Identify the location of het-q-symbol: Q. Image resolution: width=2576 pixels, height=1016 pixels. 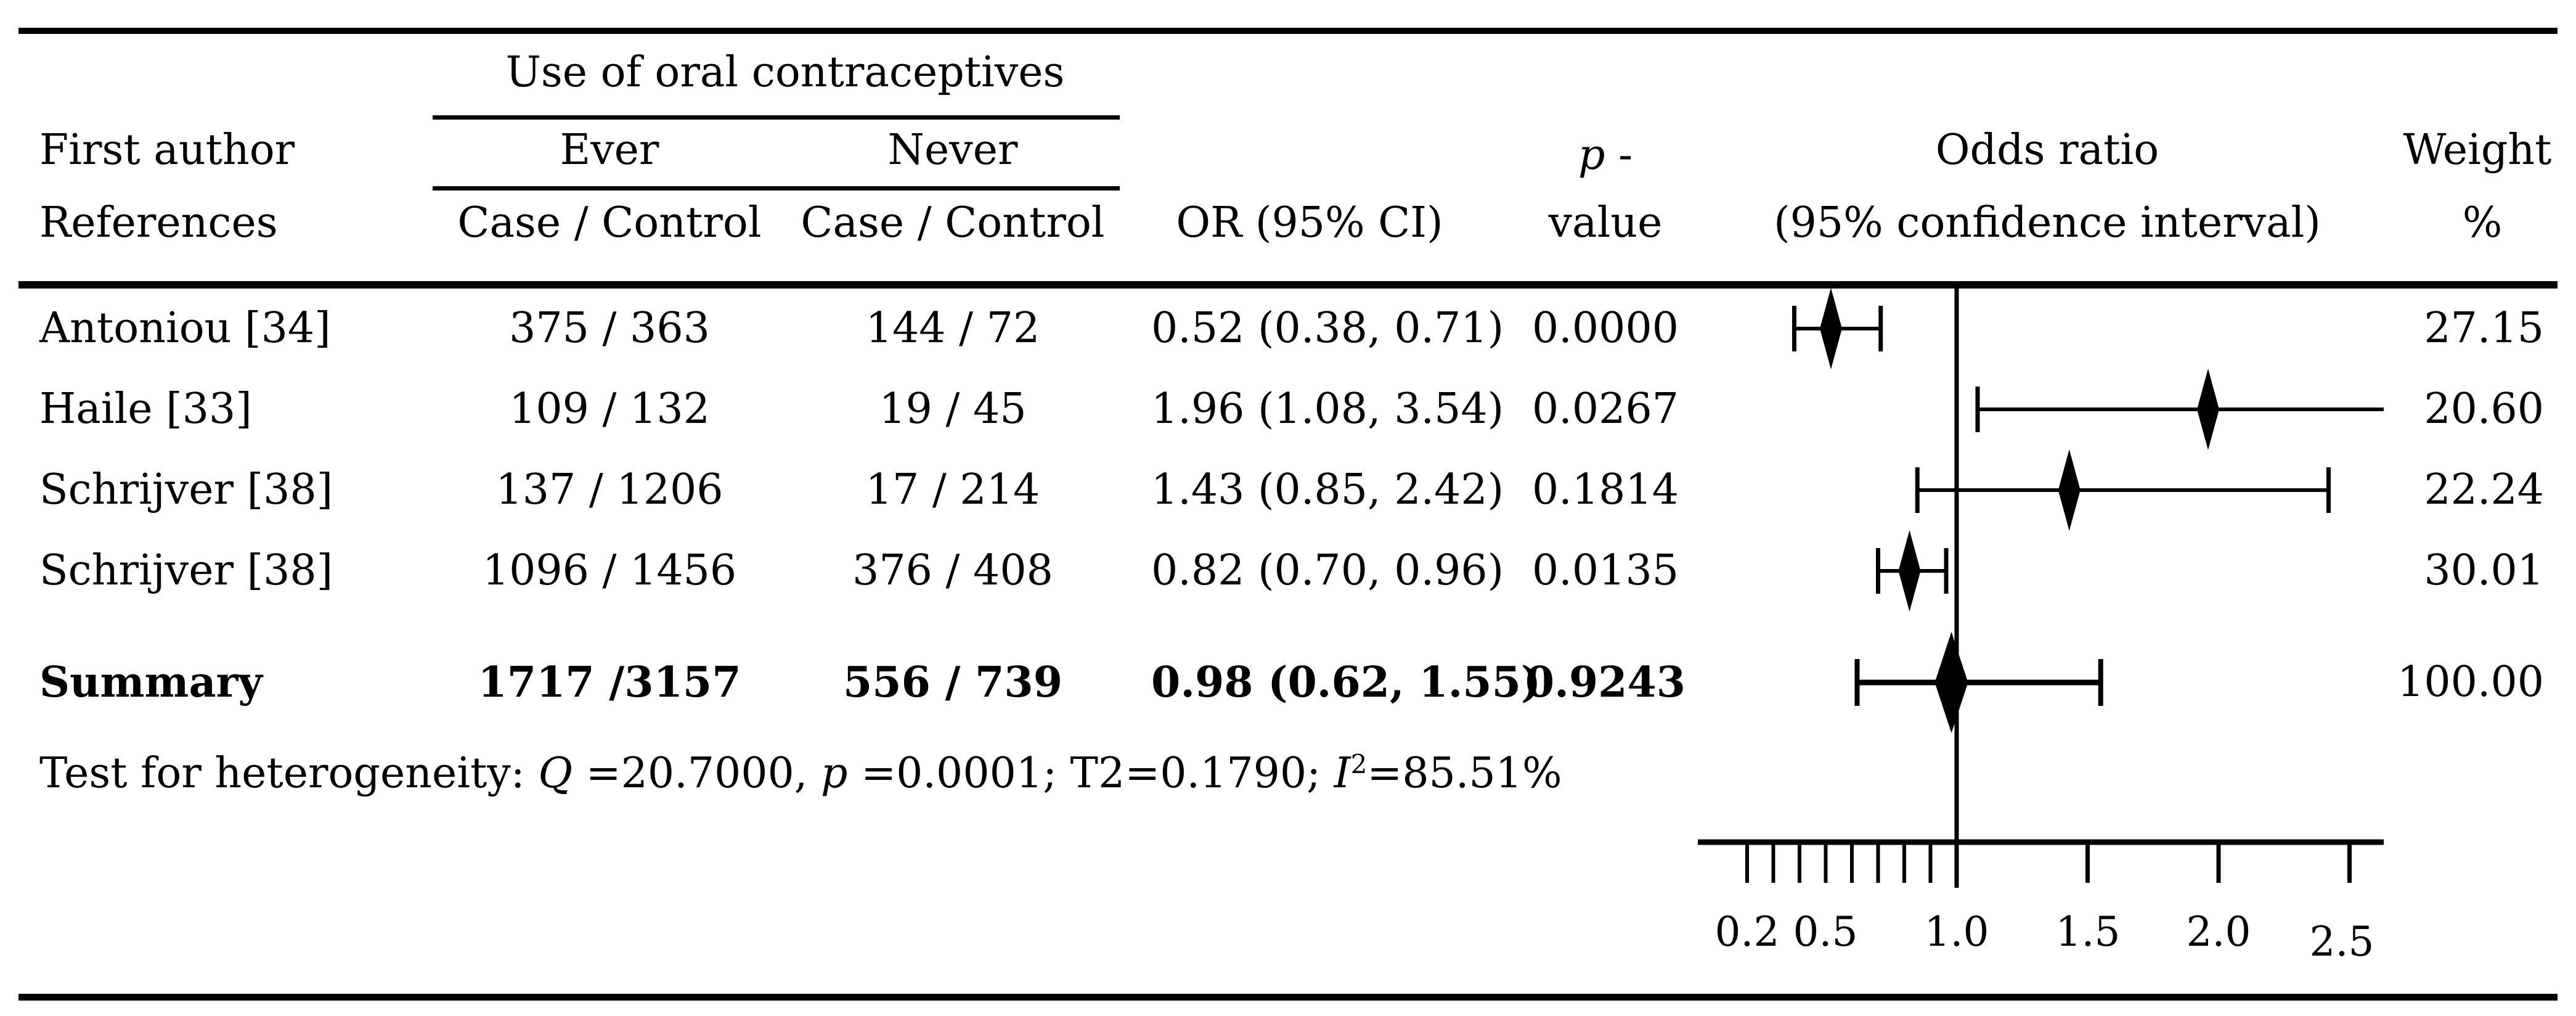
(555, 773).